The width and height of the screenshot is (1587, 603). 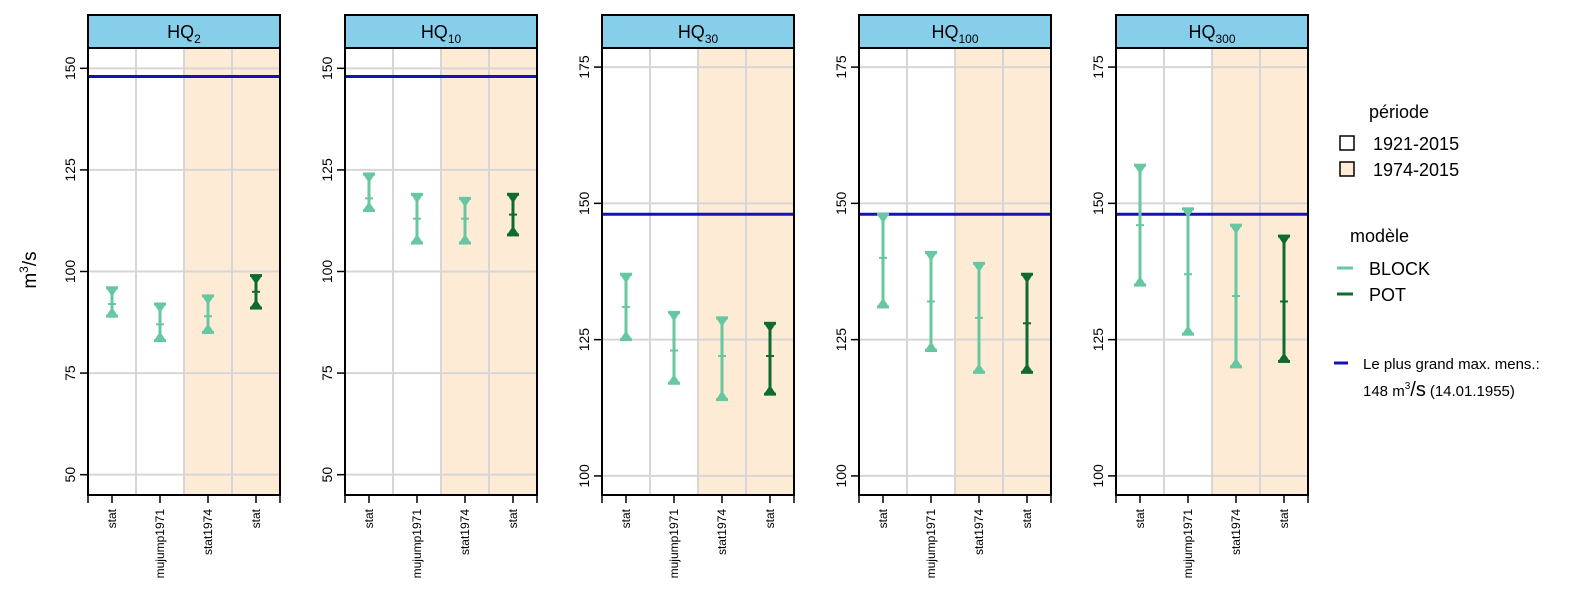 What do you see at coordinates (197, 39) in the screenshot?
I see `panel-title-sub: 2` at bounding box center [197, 39].